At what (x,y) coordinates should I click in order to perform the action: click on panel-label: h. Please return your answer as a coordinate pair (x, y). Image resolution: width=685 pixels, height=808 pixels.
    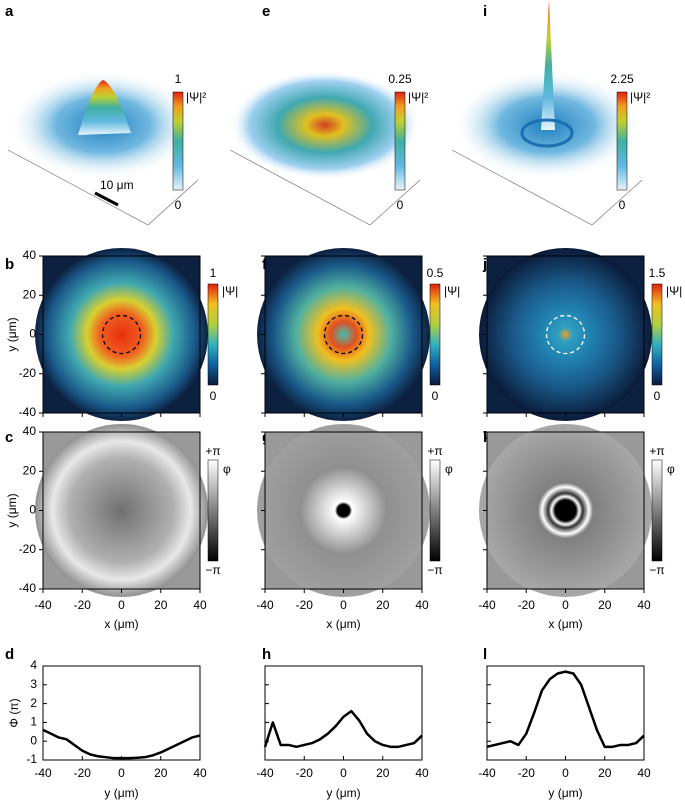
    Looking at the image, I should click on (266, 654).